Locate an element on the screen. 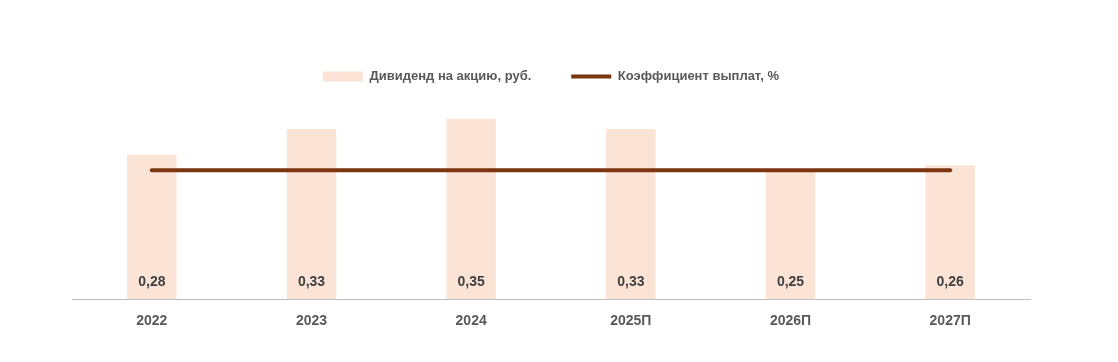  data-label: 0,25 is located at coordinates (790, 281).